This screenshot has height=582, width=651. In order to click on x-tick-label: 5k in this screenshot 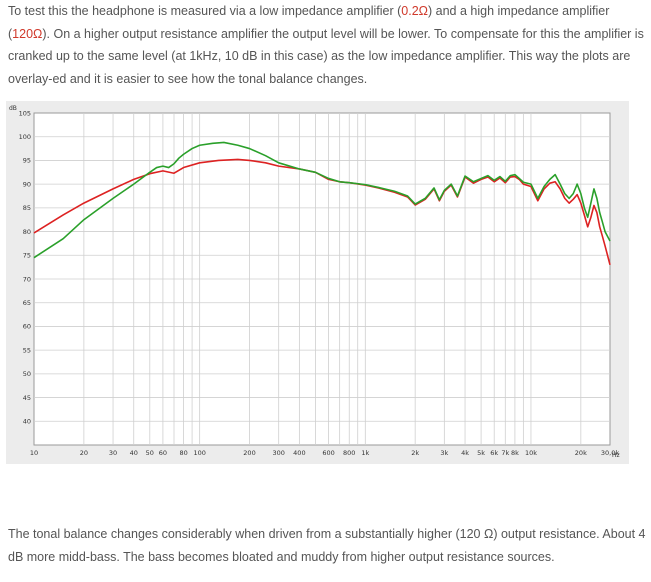, I will do `click(481, 453)`.